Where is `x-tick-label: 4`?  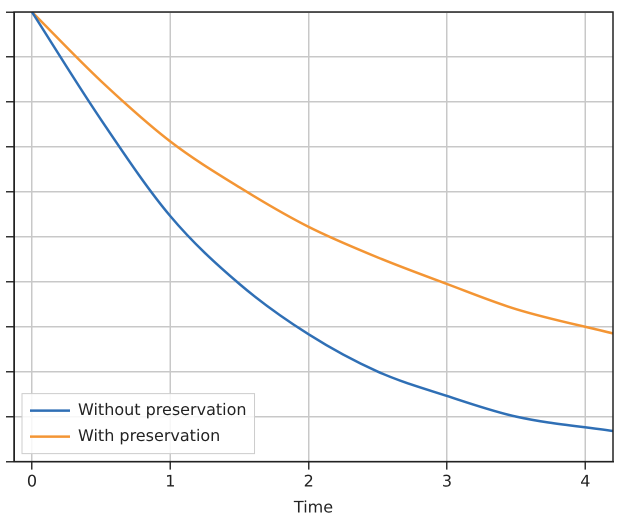 x-tick-label: 4 is located at coordinates (585, 480).